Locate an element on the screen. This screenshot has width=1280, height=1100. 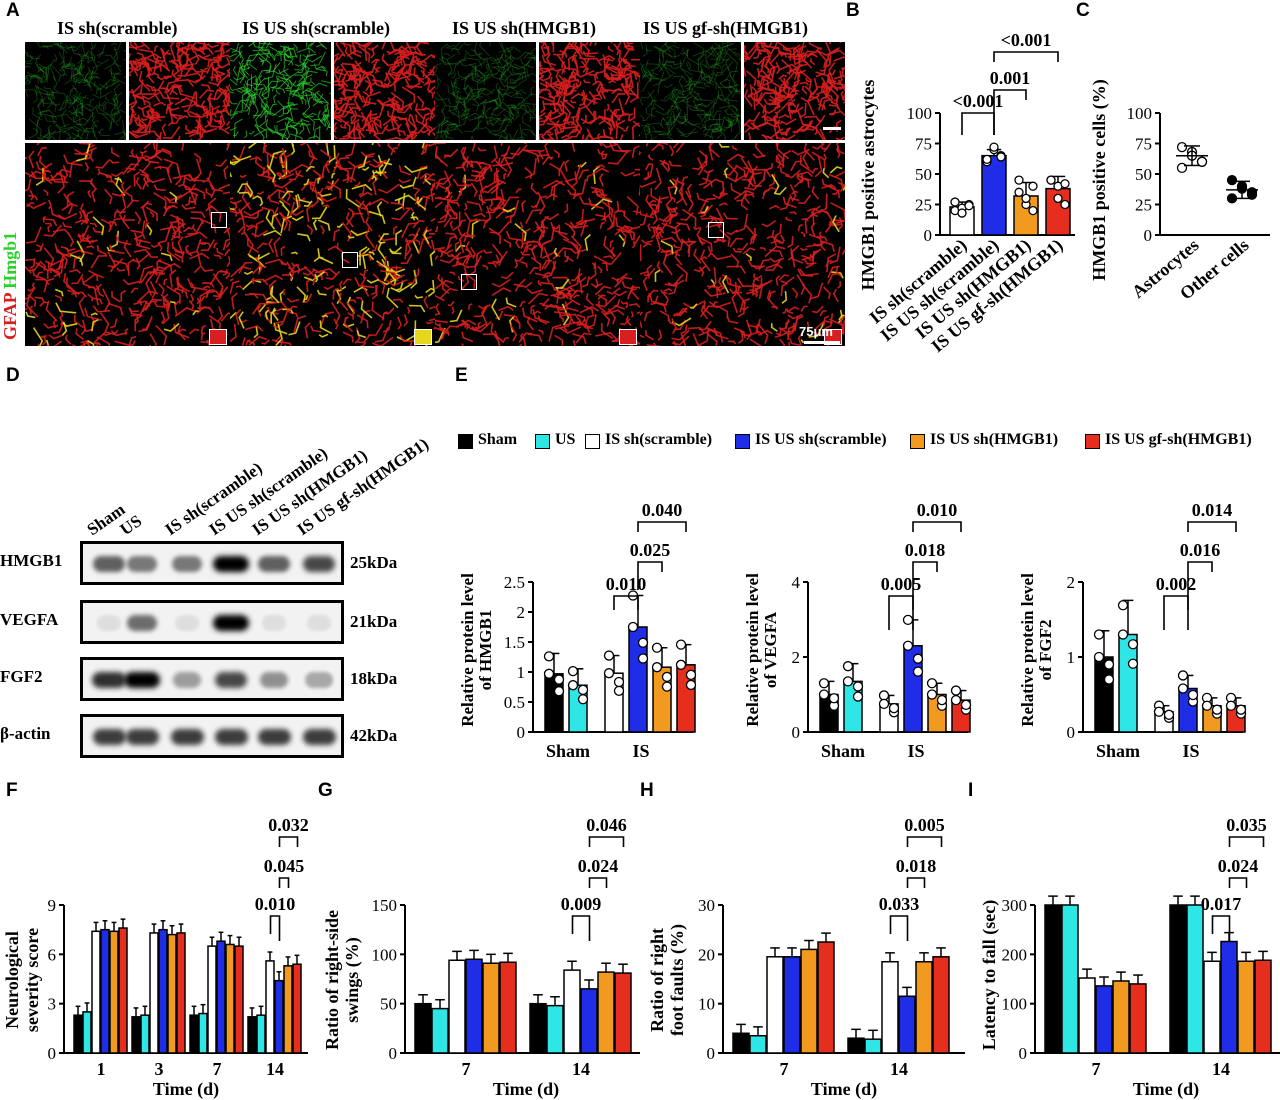
y-tick-label: 50 is located at coordinates (923, 174).